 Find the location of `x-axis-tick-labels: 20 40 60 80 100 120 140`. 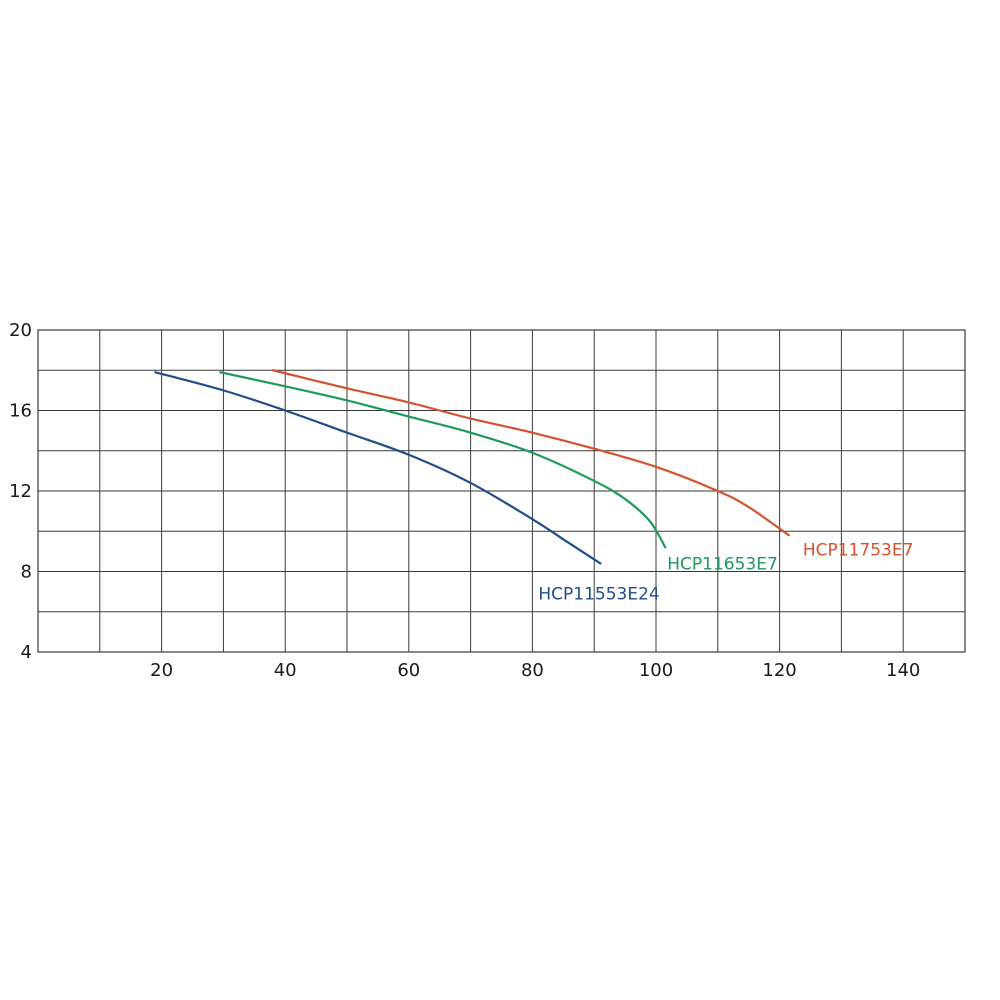

x-axis-tick-labels: 20 40 60 80 100 120 140 is located at coordinates (535, 670).